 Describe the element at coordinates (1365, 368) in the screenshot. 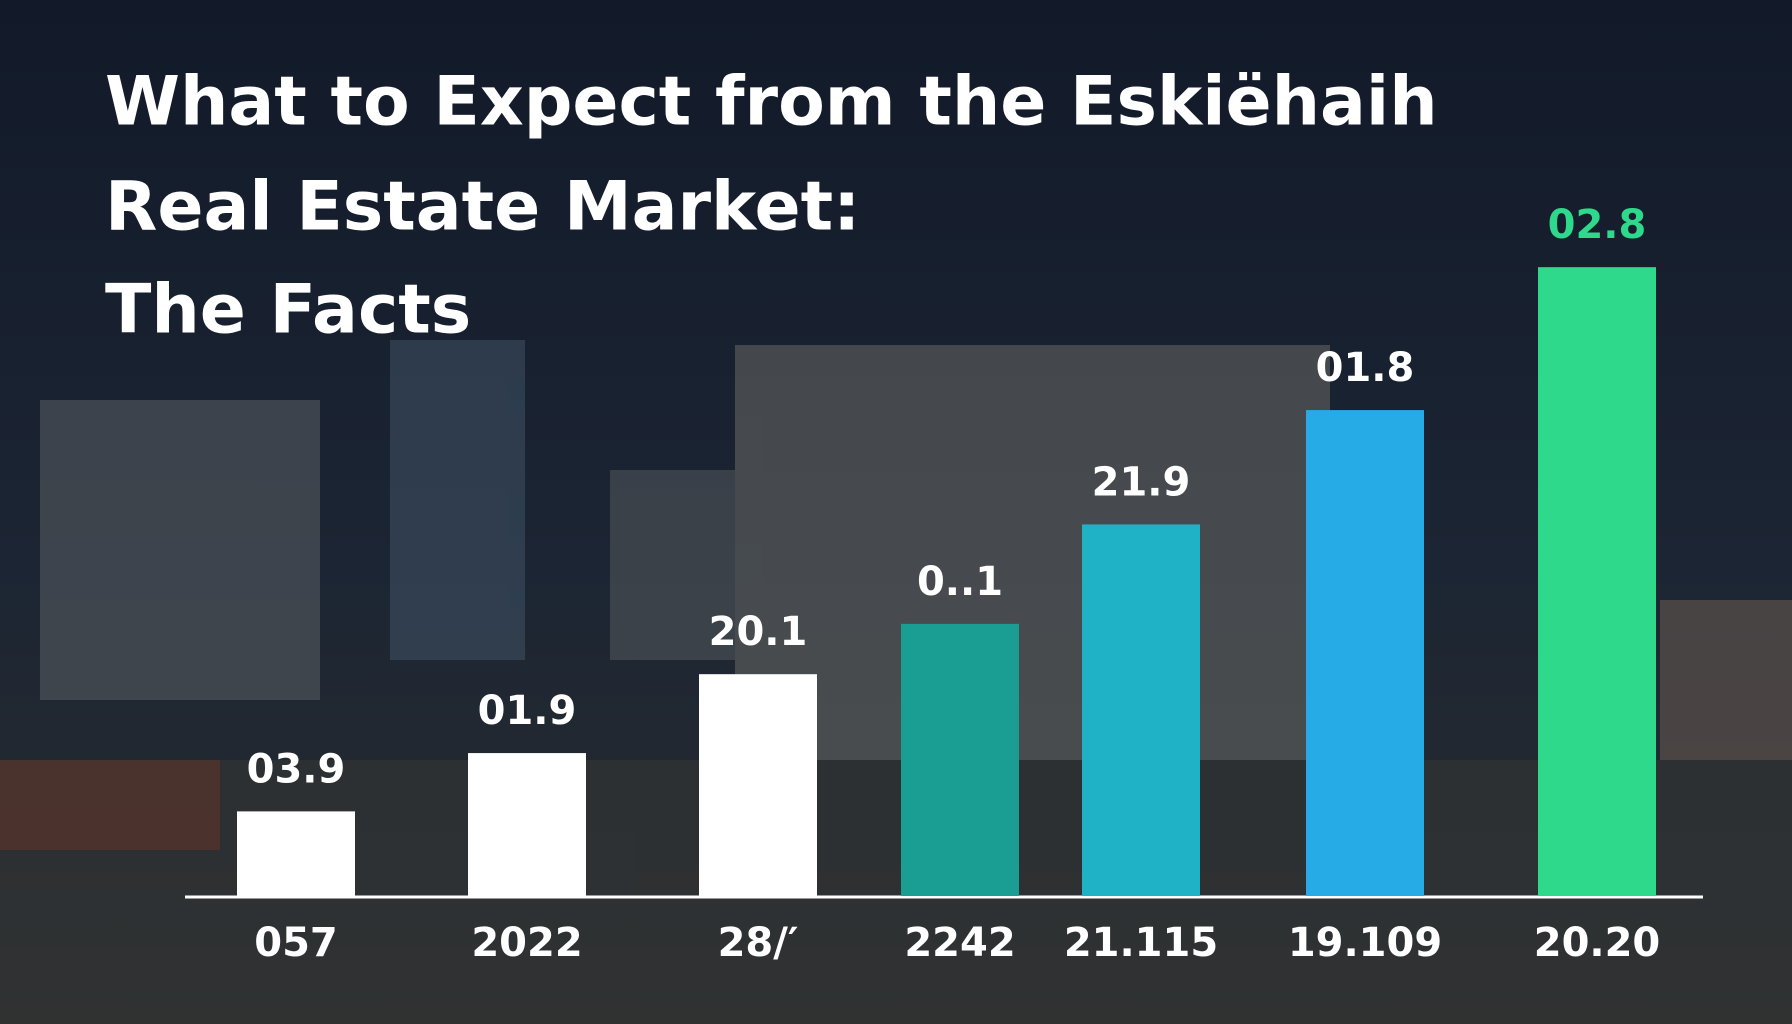

I see `bar-label: 01.8` at that location.